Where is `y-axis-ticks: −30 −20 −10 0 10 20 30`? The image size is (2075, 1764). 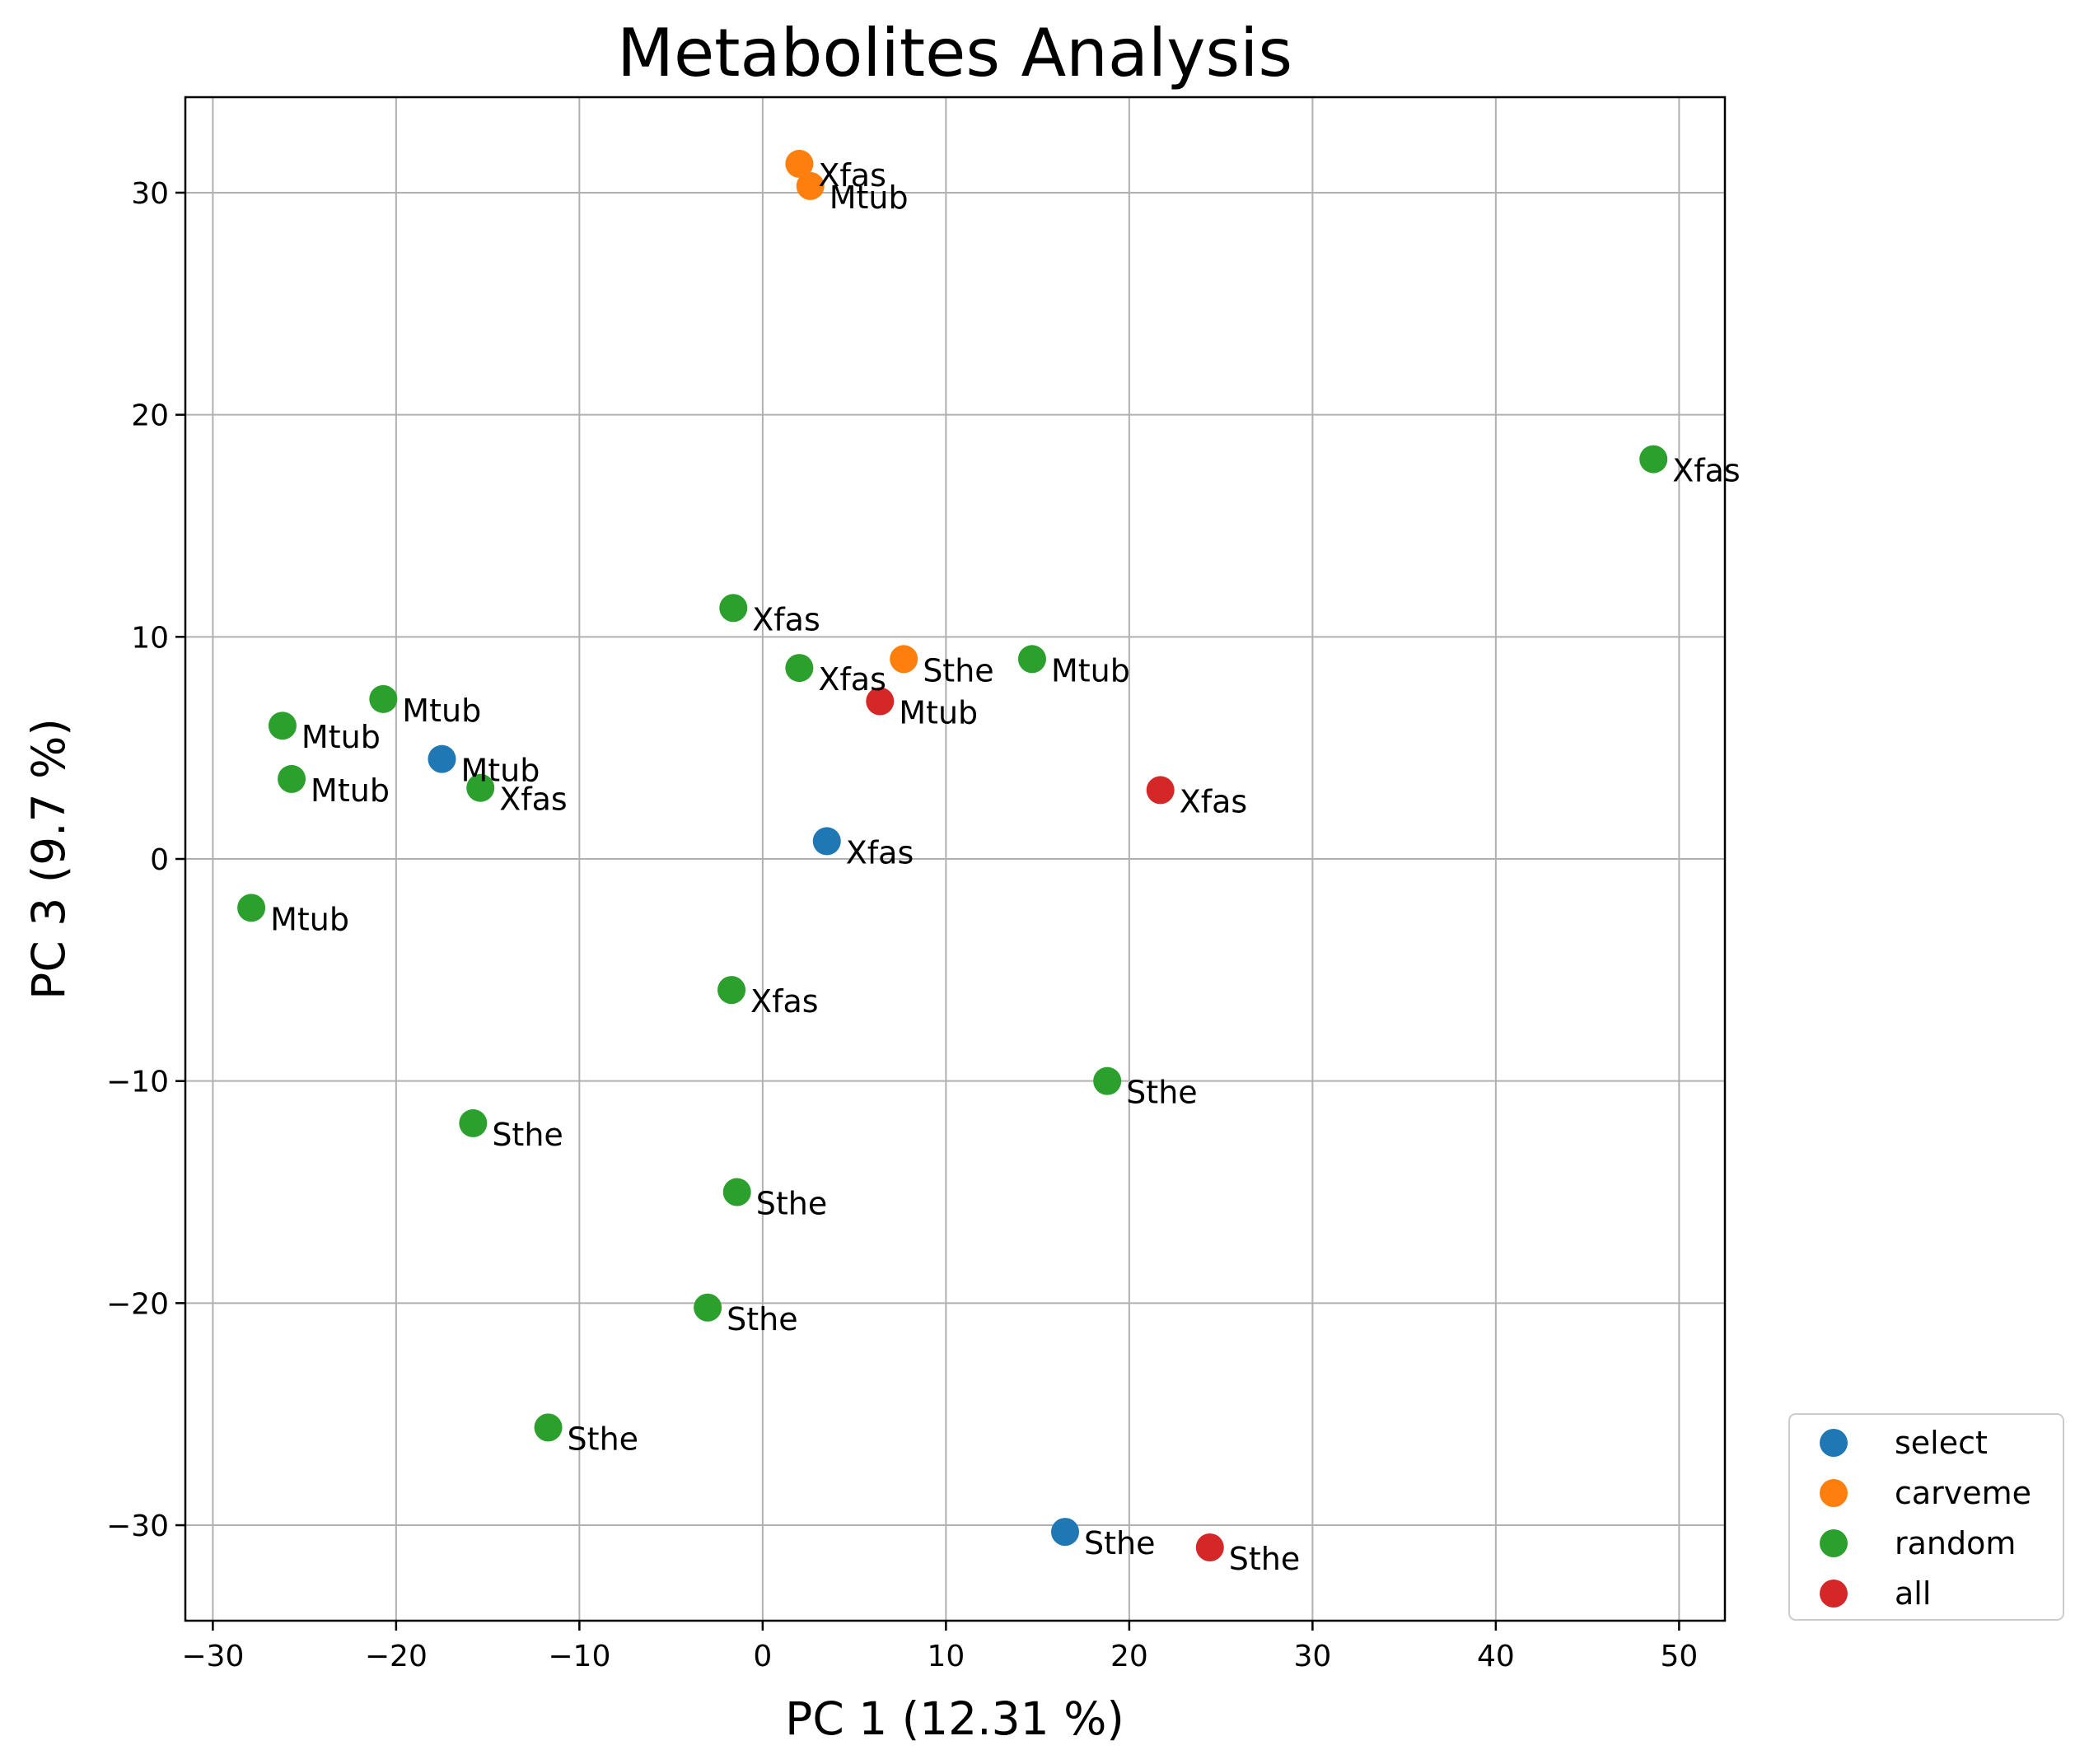 y-axis-ticks: −30 −20 −10 0 10 20 30 is located at coordinates (145, 860).